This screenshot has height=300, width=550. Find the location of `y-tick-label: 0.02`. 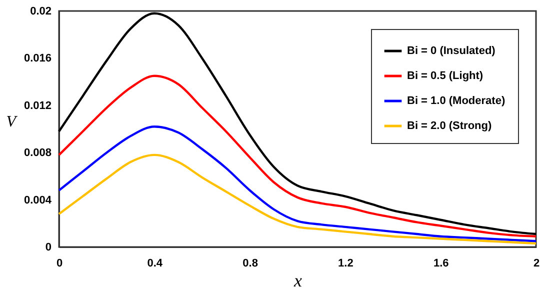

y-tick-label: 0.02 is located at coordinates (41, 12).